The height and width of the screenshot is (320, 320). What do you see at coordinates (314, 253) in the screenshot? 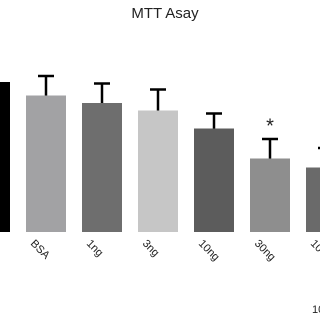
I see `x-tick-label: 100ng` at bounding box center [314, 253].